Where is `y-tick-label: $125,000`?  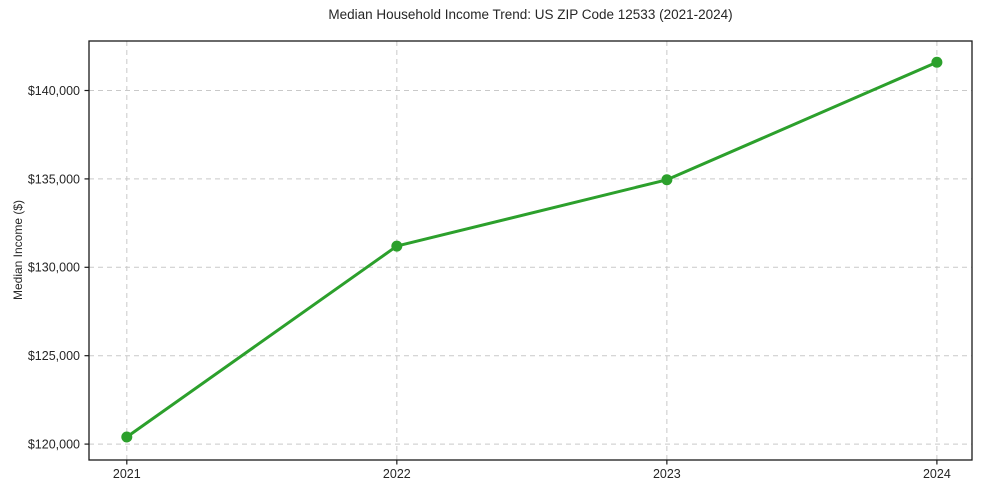
y-tick-label: $125,000 is located at coordinates (54, 356).